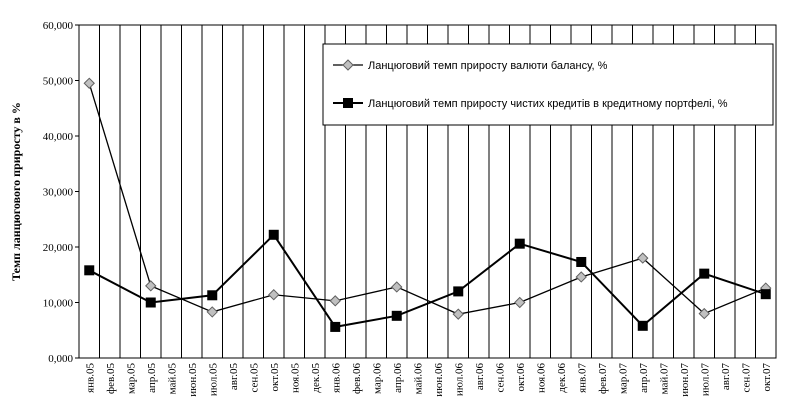 The width and height of the screenshot is (788, 416). I want to click on y-tick-label: 10,000, so click(58, 304).